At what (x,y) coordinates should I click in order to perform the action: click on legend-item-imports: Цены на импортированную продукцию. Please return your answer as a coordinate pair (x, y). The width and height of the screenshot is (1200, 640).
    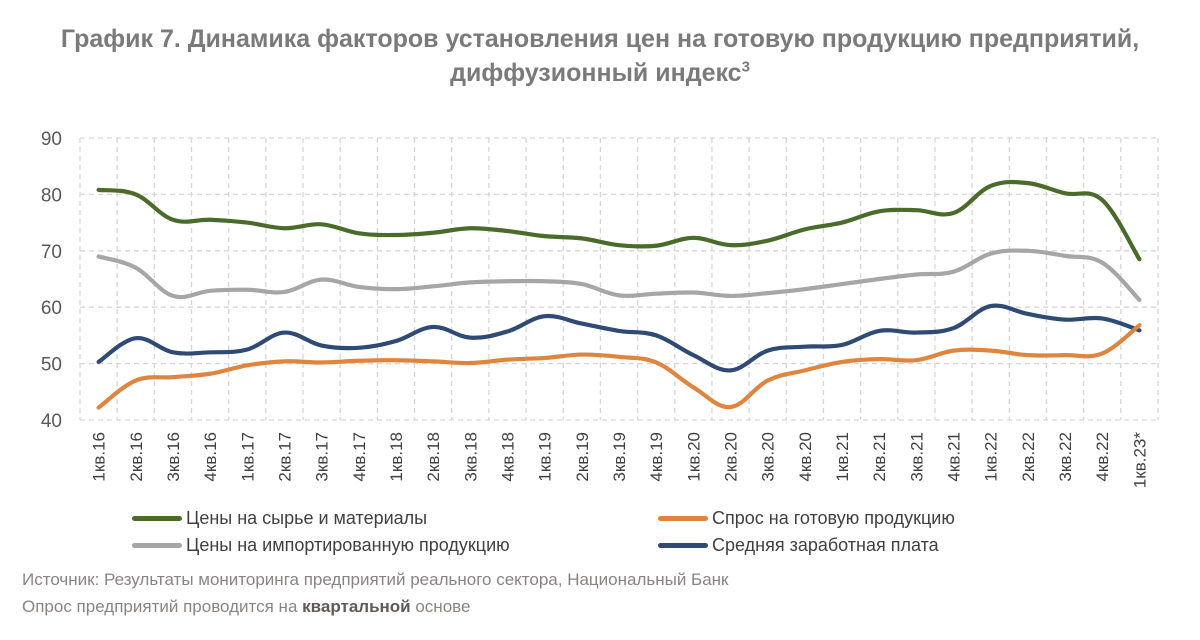
    Looking at the image, I should click on (321, 545).